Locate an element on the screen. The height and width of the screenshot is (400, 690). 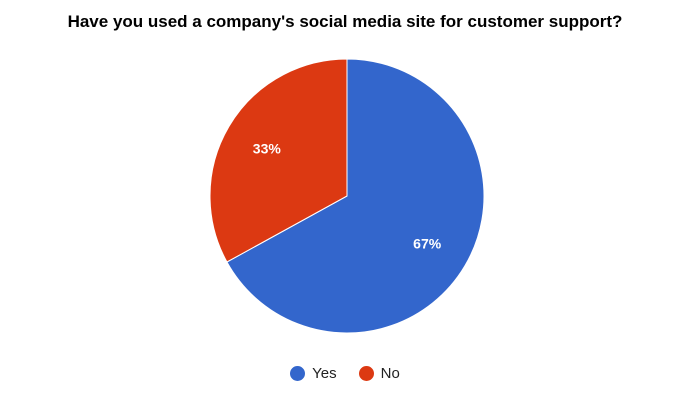
legend-label-yes: Yes is located at coordinates (324, 373).